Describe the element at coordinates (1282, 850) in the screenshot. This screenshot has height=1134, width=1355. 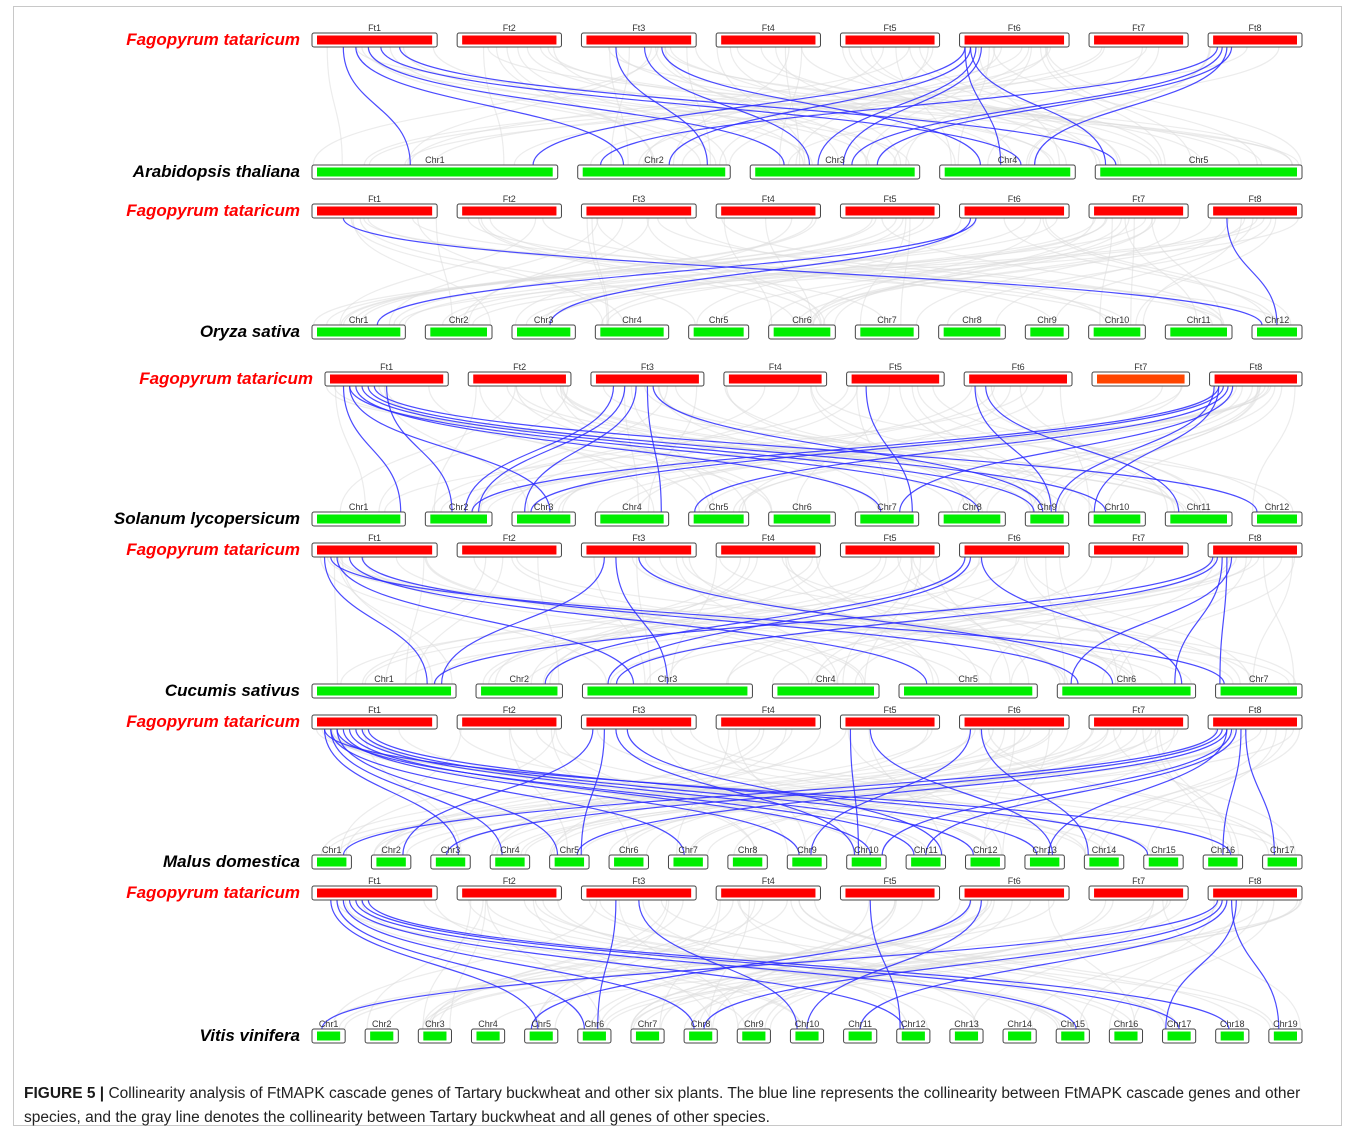
I see `other-chromosome-17-label: Chr17` at that location.